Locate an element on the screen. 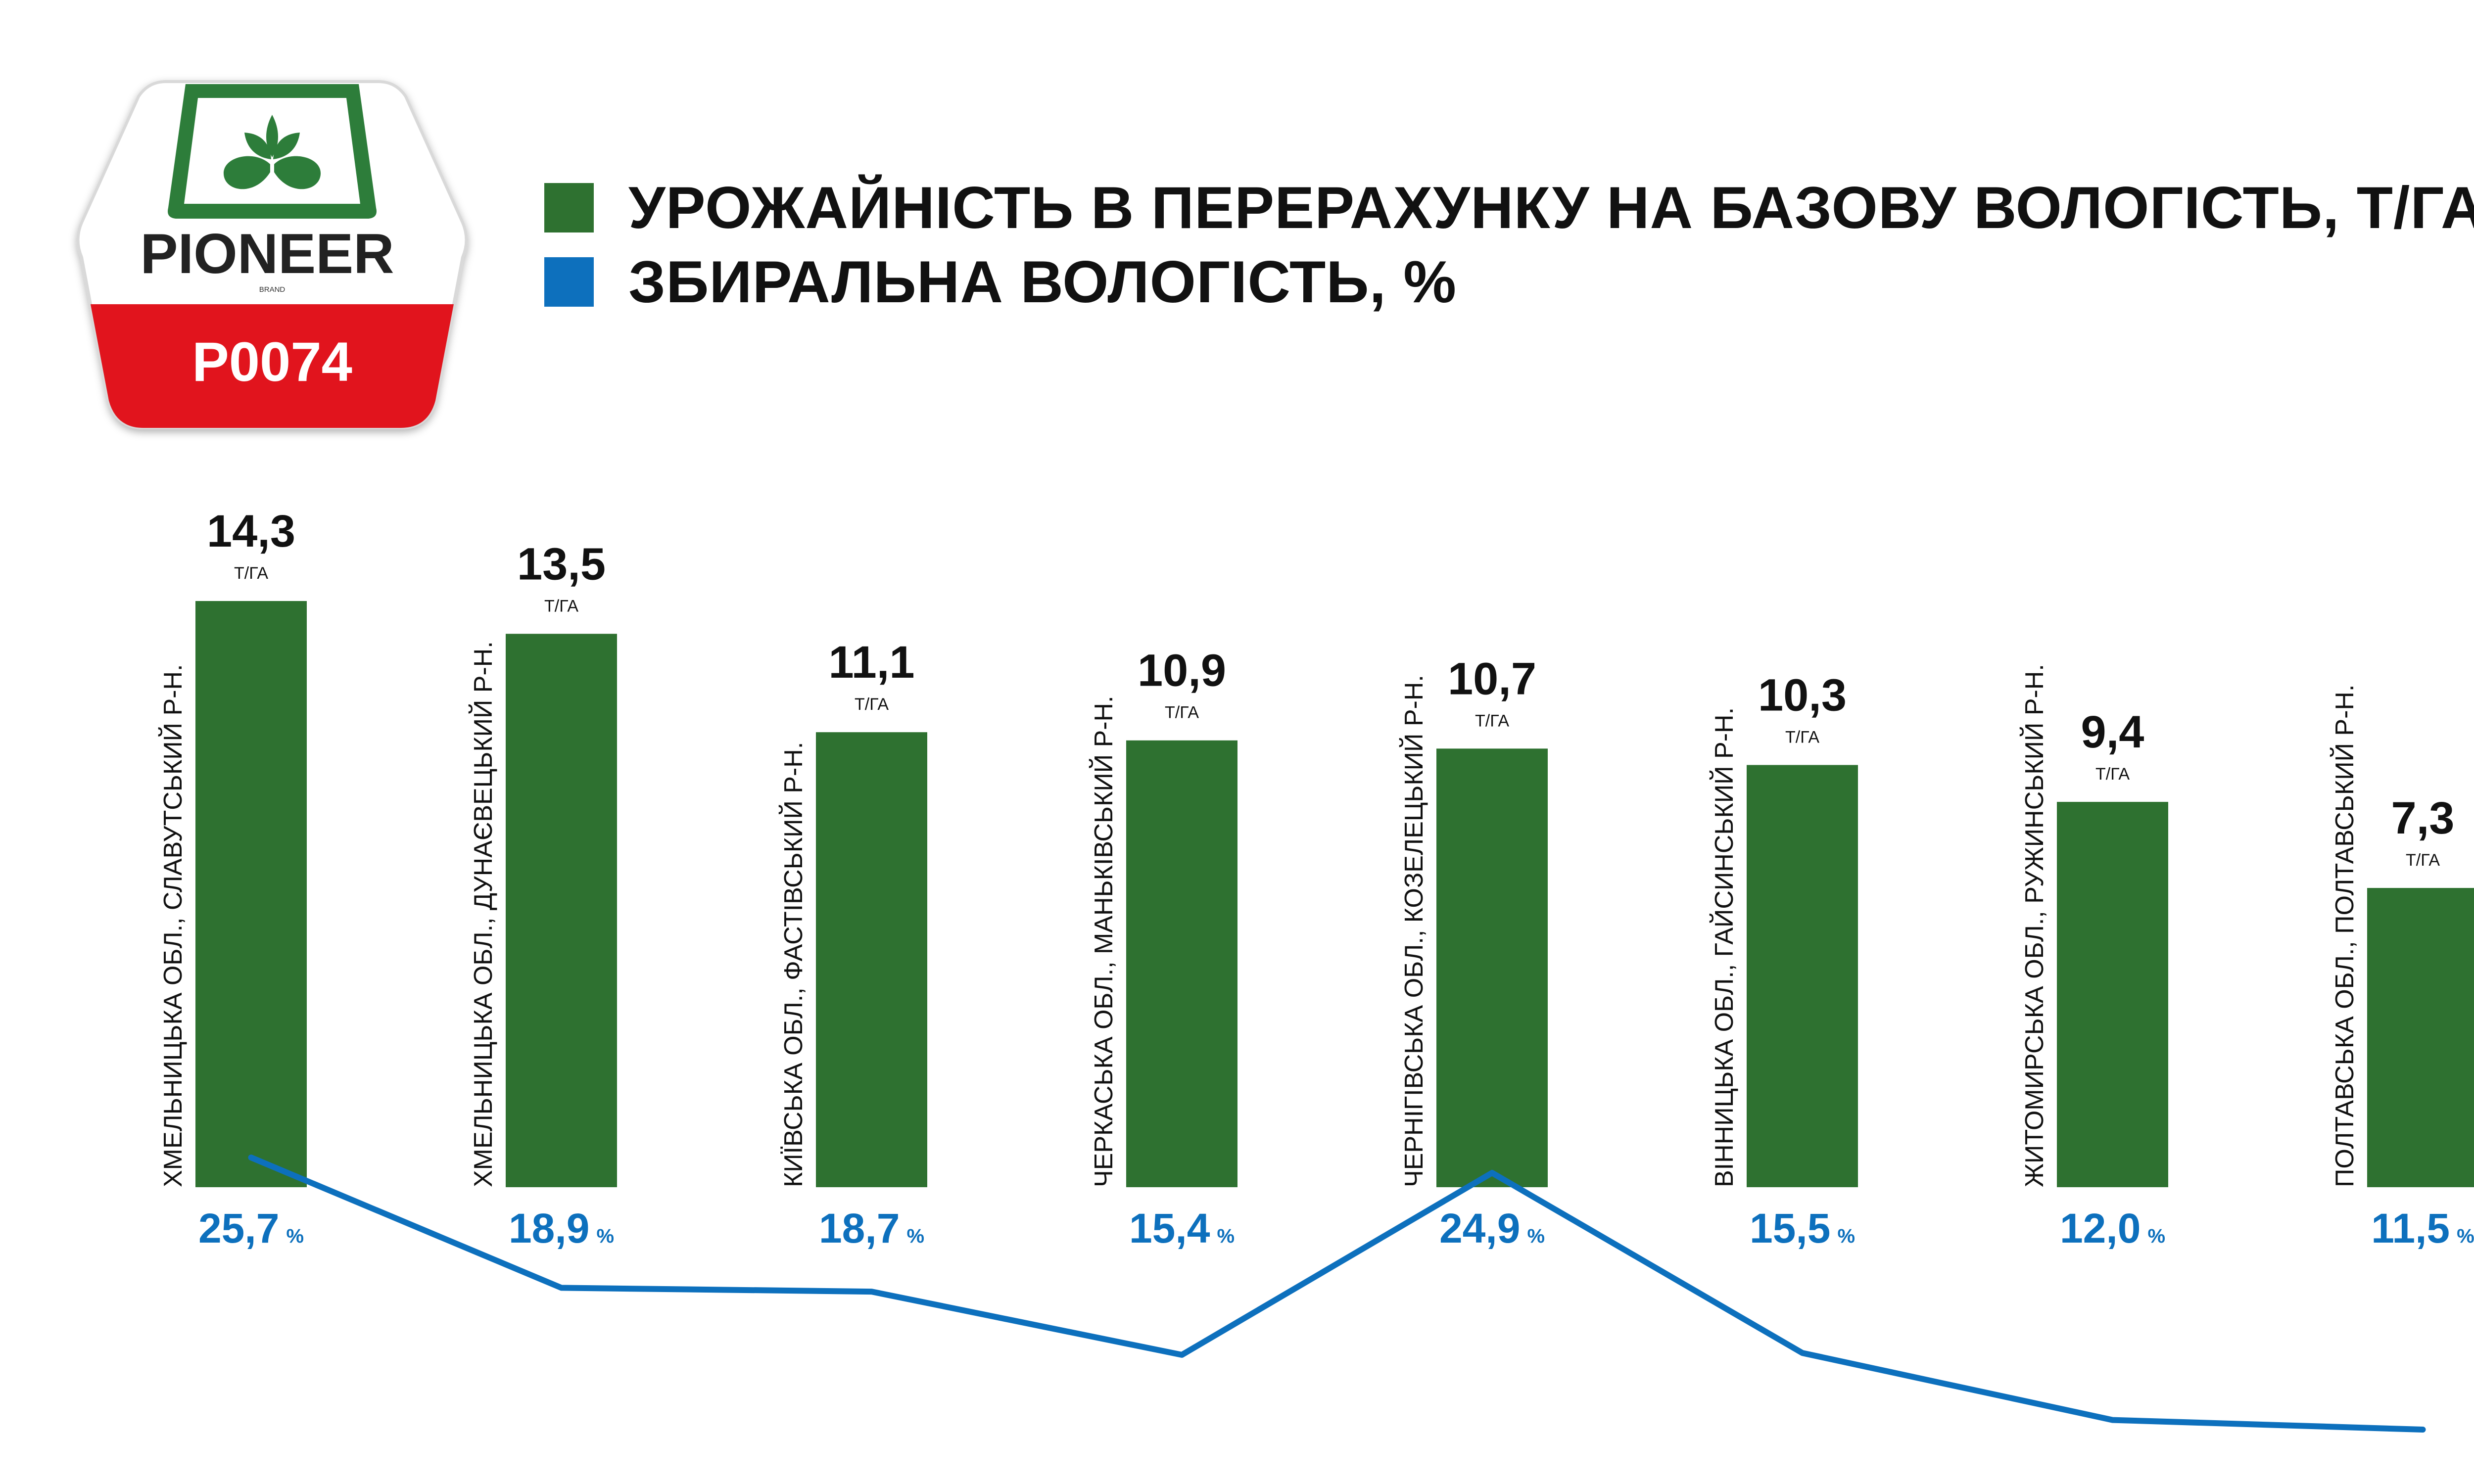  legend-swatch-moisture is located at coordinates (569, 282).